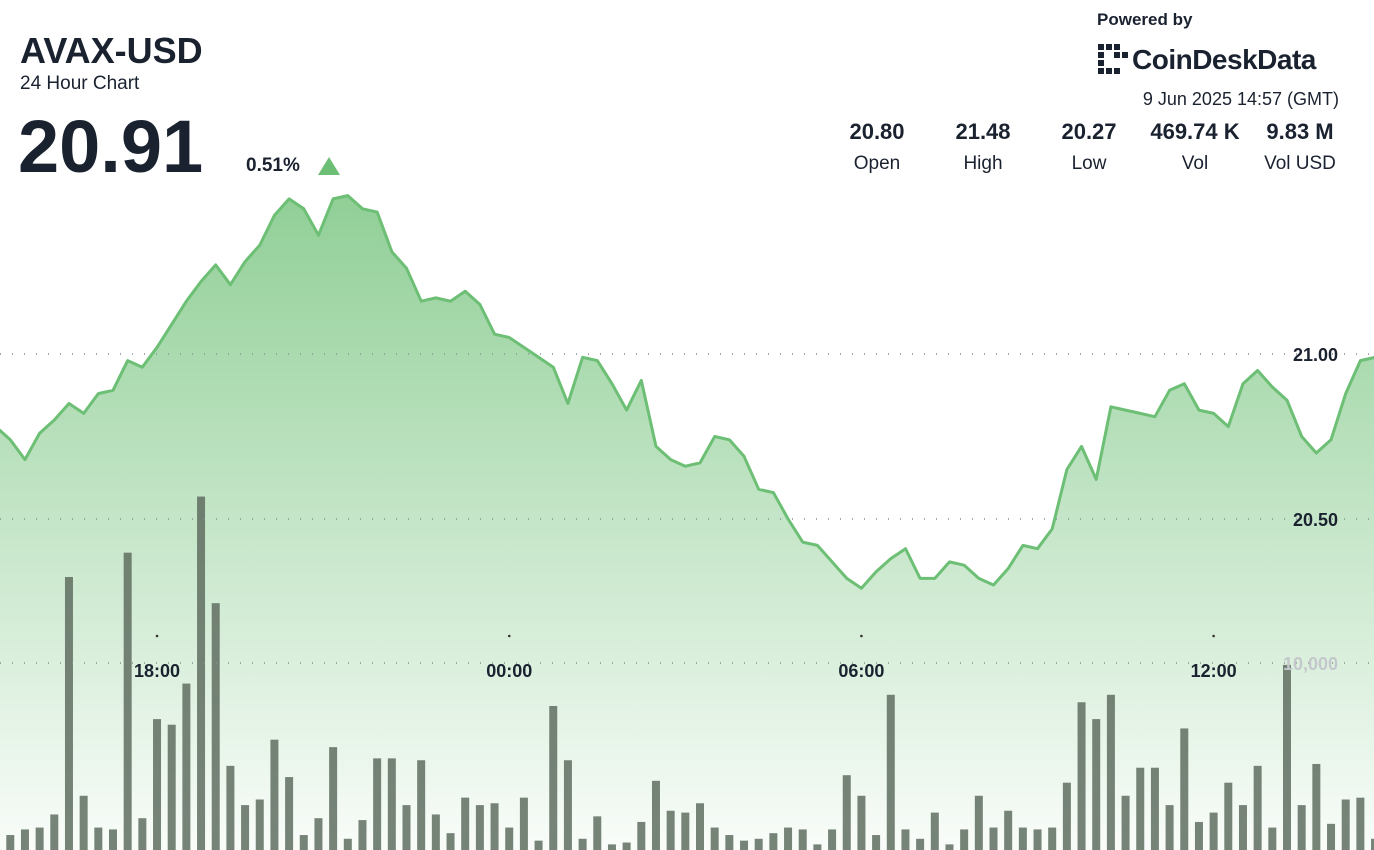 Image resolution: width=1374 pixels, height=850 pixels. Describe the element at coordinates (1299, 131) in the screenshot. I see `stat-value: 9.83 M` at that location.